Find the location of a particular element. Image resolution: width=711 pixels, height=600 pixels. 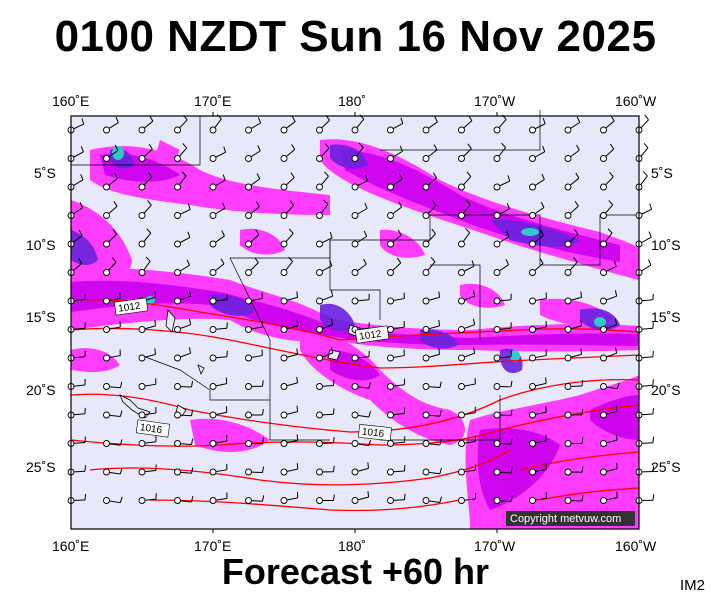

lat-label-15s-right: 15˚S is located at coordinates (666, 317).